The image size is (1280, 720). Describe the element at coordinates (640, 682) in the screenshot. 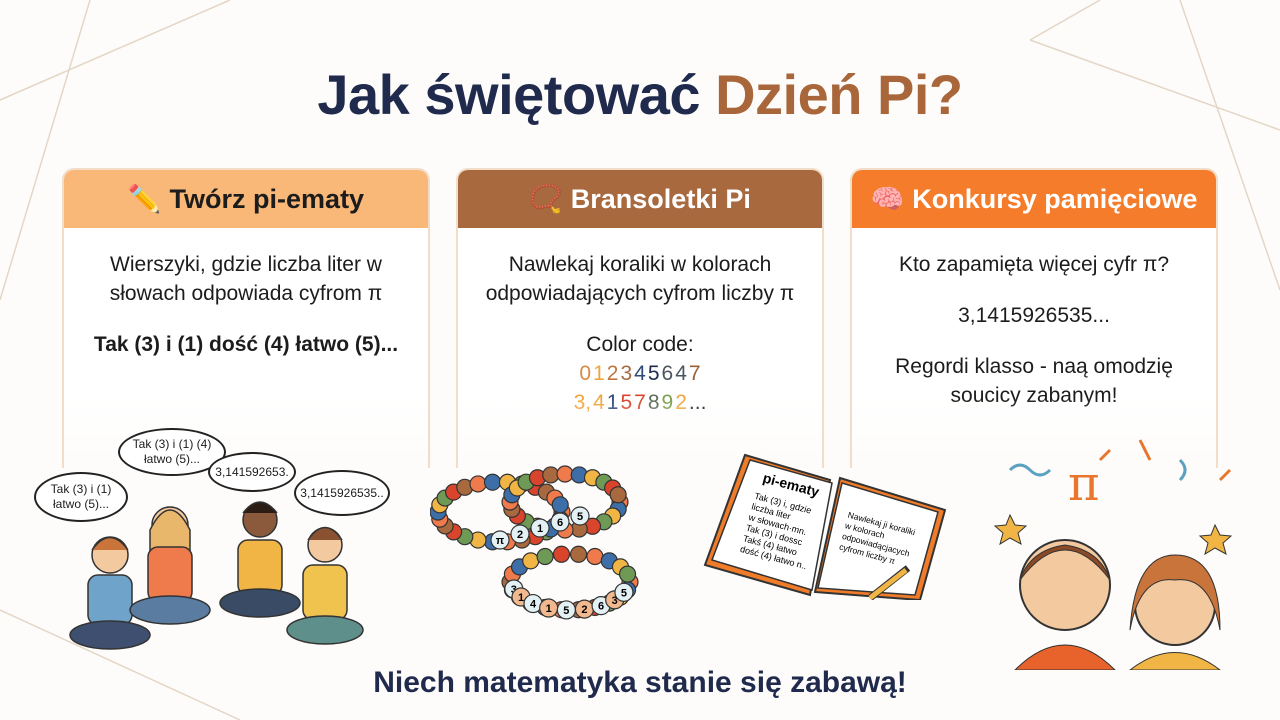

I see `footer-slogan: Niech matematyka stanie się zabawą!` at that location.